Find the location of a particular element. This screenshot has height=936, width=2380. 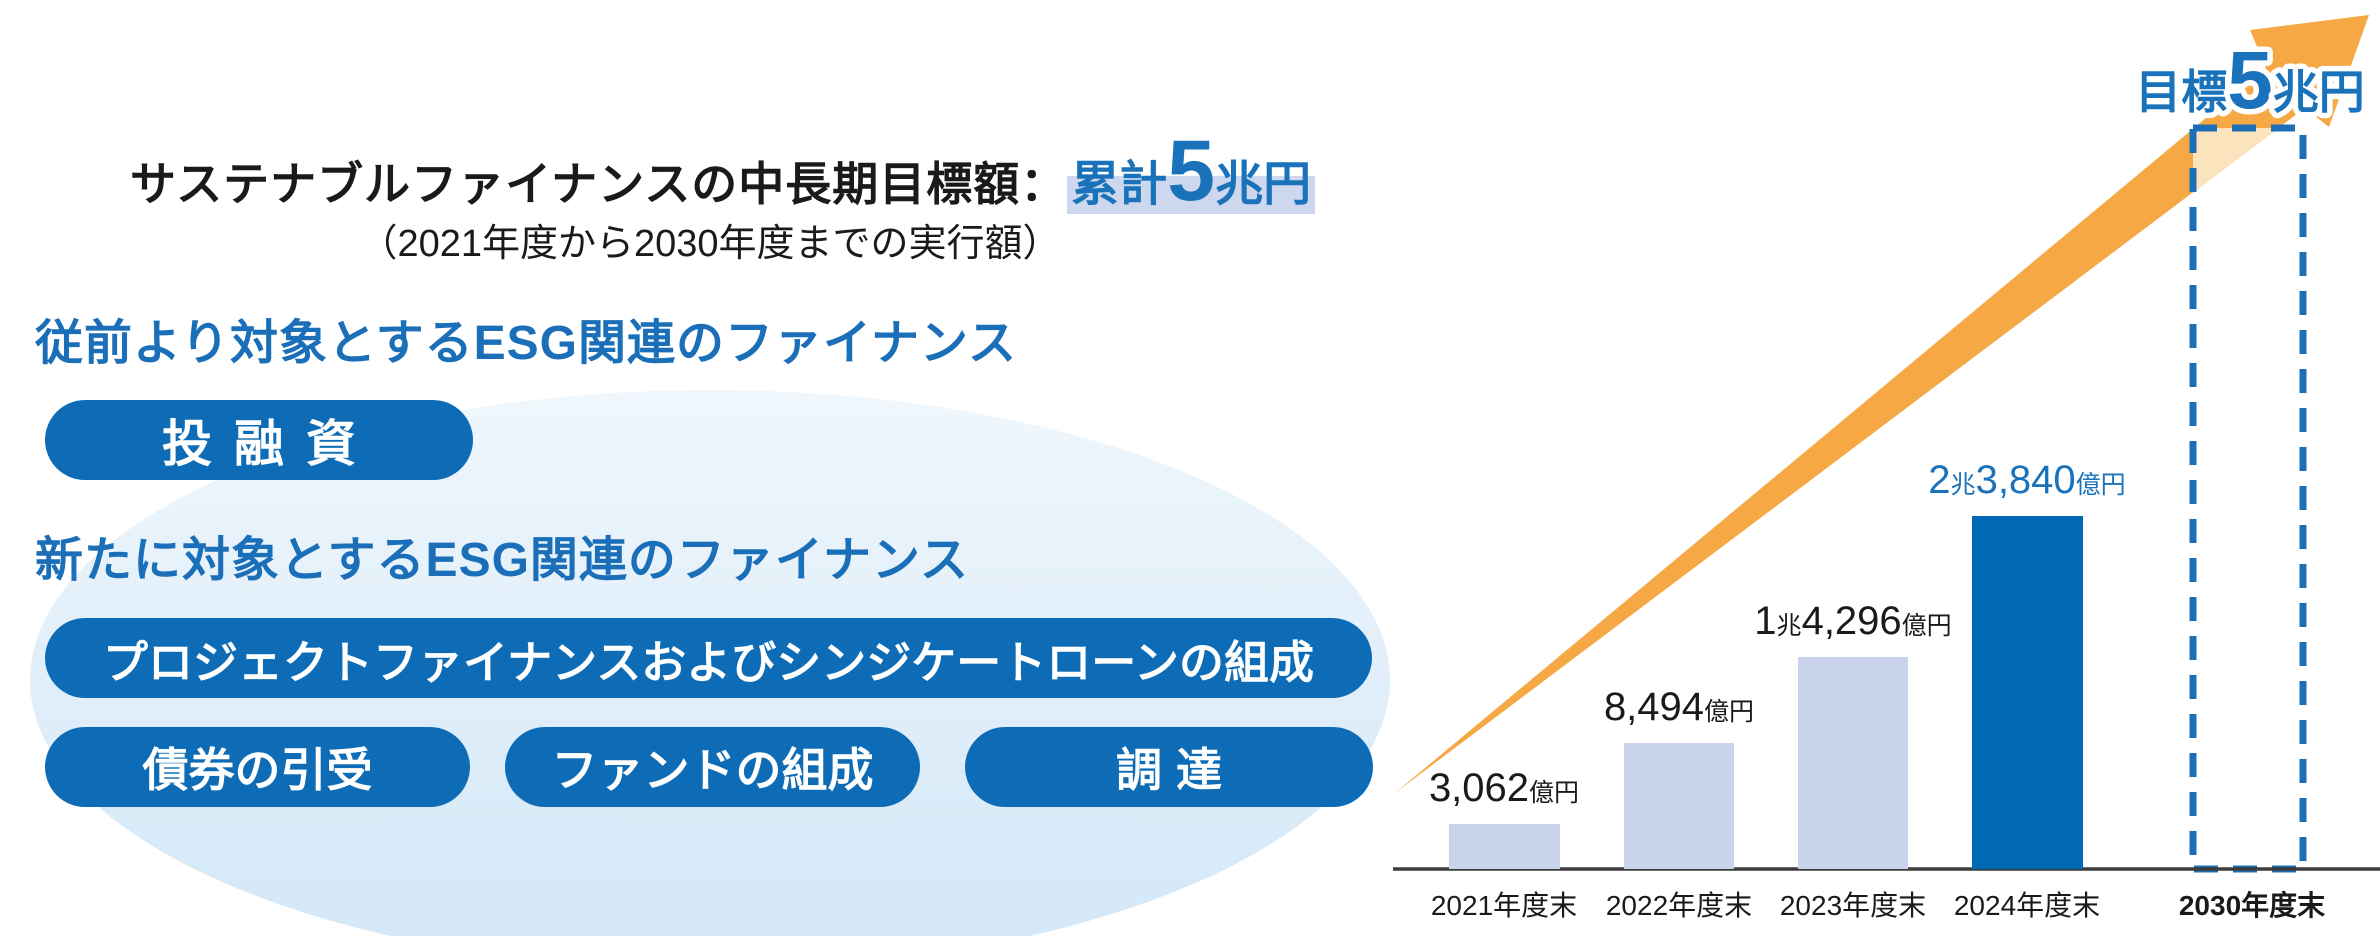

goal-annotation: 目標5兆円 is located at coordinates (2250, 80).